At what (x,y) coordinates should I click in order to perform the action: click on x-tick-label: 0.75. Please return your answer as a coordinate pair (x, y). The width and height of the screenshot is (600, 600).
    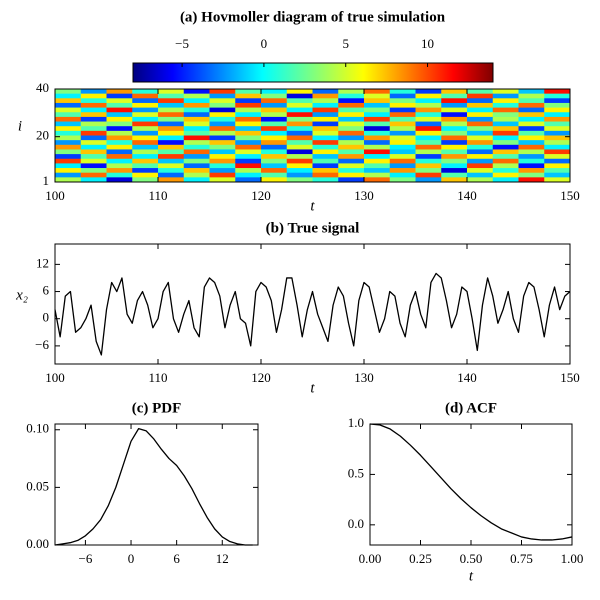
    Looking at the image, I should click on (521, 558).